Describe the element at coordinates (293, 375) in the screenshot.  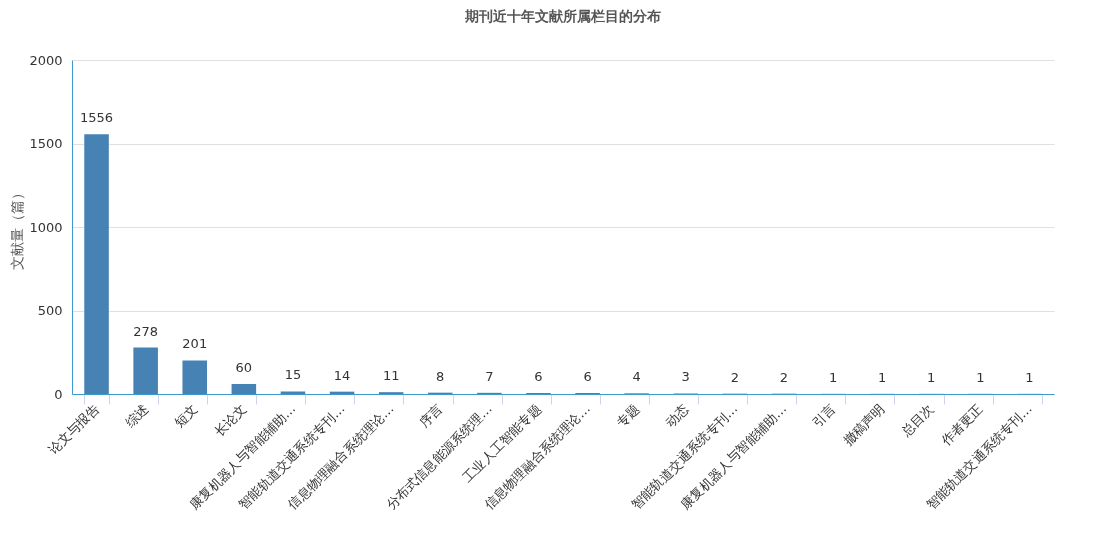
I see `data-label: 15` at that location.